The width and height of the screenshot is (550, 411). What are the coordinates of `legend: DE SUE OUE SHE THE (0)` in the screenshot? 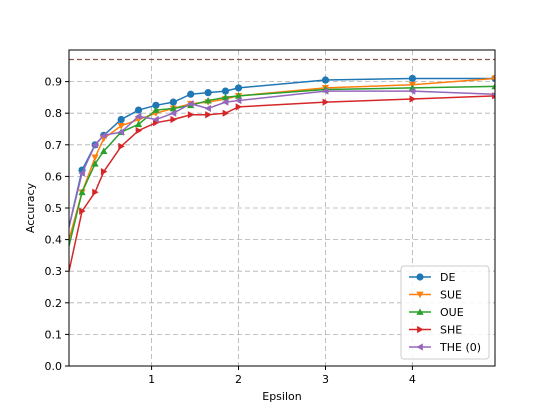 It's located at (445, 312).